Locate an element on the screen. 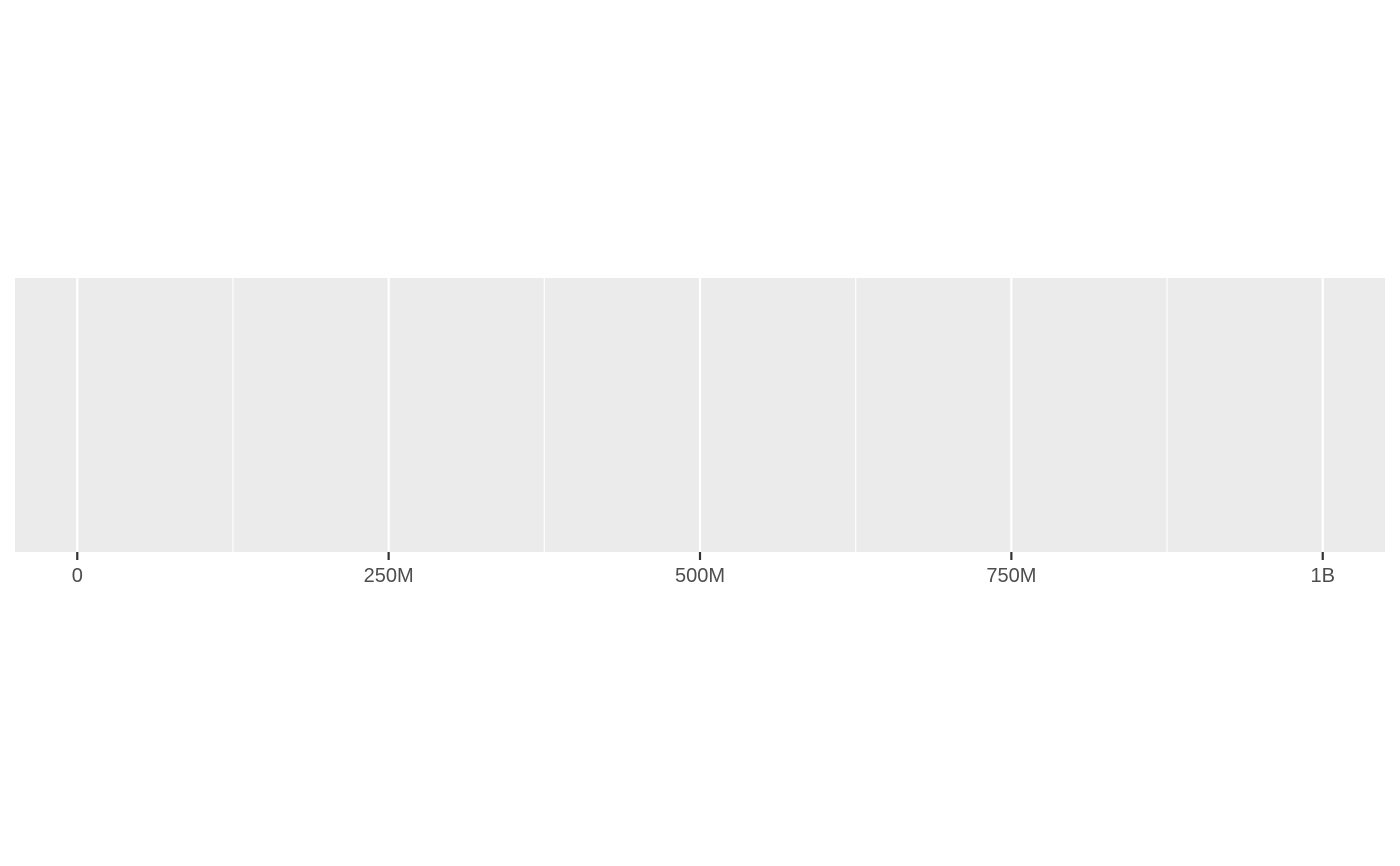  x-tick-label-1: 250M is located at coordinates (389, 576).